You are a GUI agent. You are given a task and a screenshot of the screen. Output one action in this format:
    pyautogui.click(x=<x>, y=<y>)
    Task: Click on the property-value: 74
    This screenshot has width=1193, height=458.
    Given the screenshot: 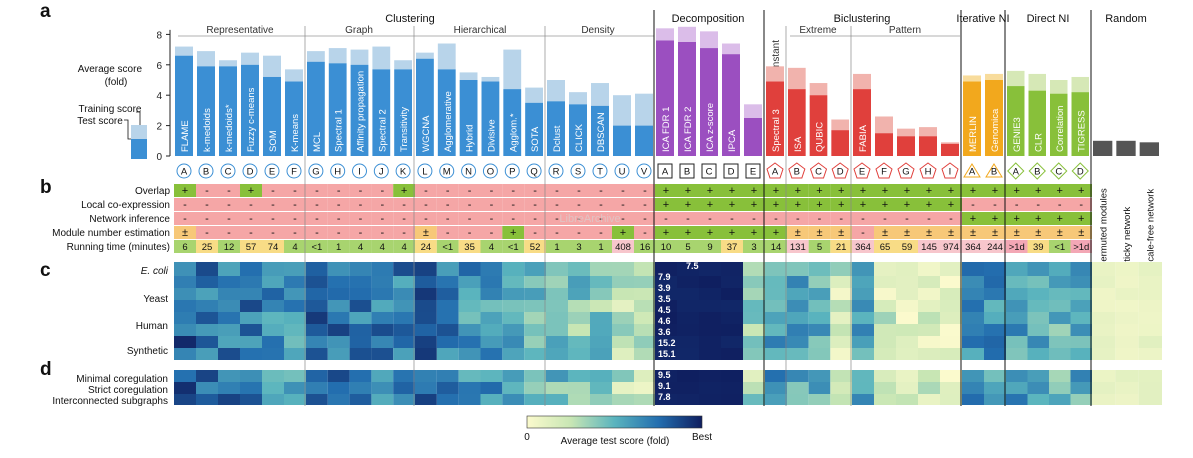 What is the action you would take?
    pyautogui.click(x=273, y=247)
    